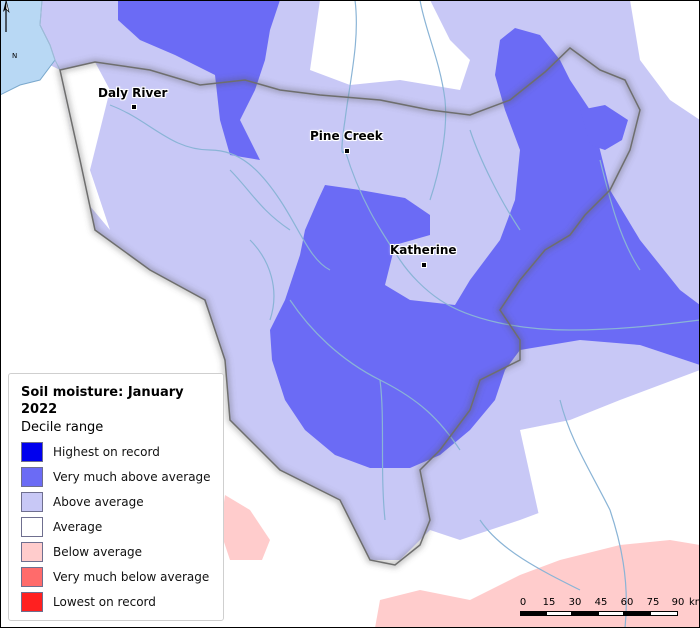  What do you see at coordinates (390, 45) in the screenshot?
I see `average-zone-north` at bounding box center [390, 45].